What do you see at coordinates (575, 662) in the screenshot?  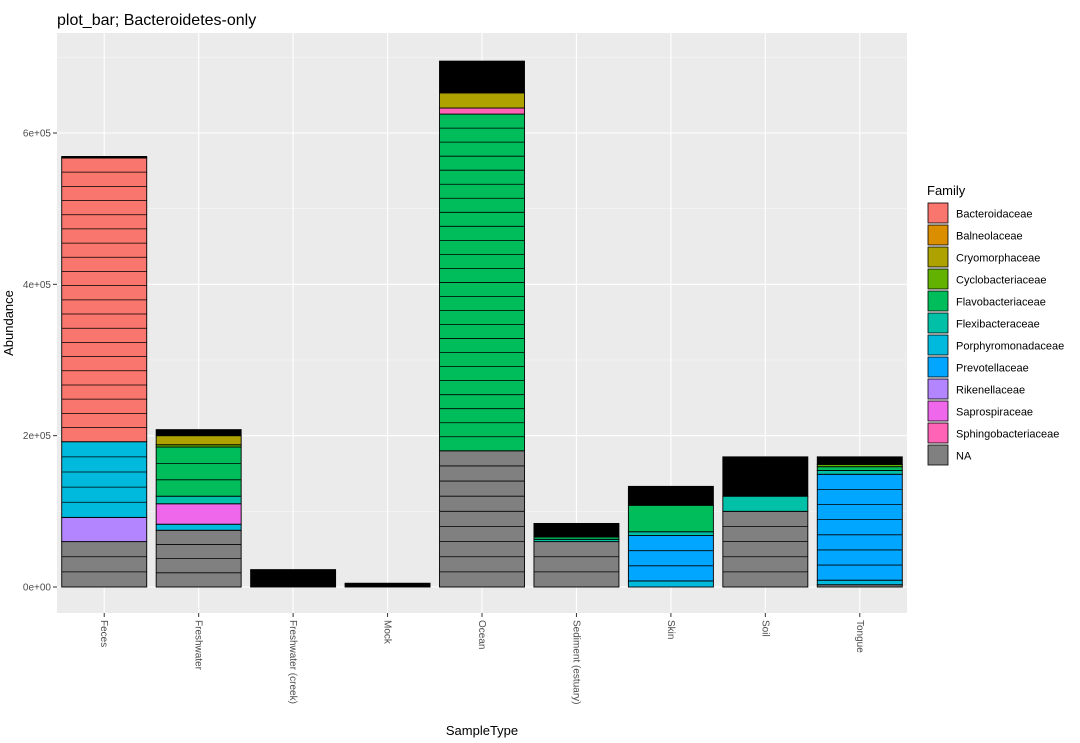 I see `x-tick-label: Sediment (estuary)` at bounding box center [575, 662].